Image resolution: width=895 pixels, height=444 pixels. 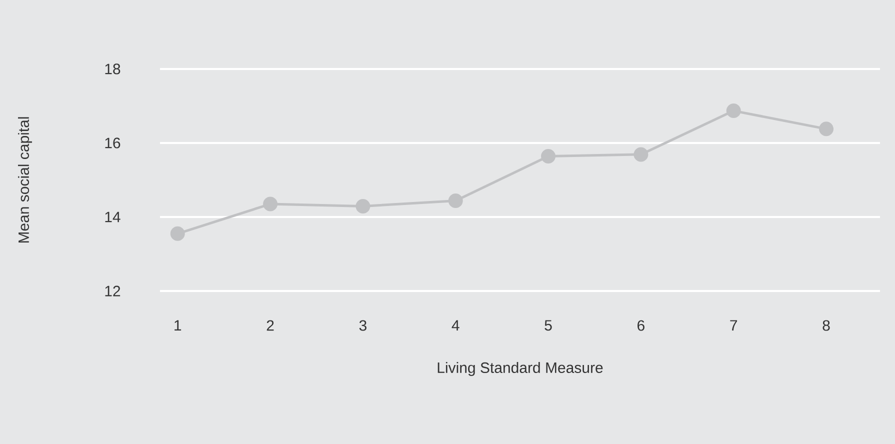 What do you see at coordinates (178, 325) in the screenshot?
I see `x-tick-label: 1` at bounding box center [178, 325].